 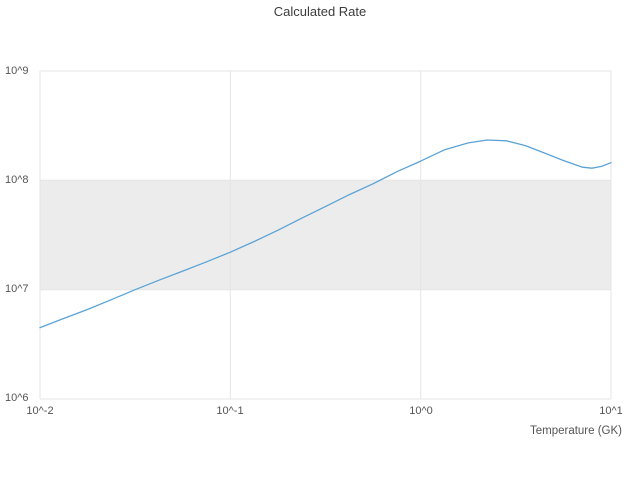 What do you see at coordinates (421, 411) in the screenshot?
I see `x-tick-label-1e0: 10^0` at bounding box center [421, 411].